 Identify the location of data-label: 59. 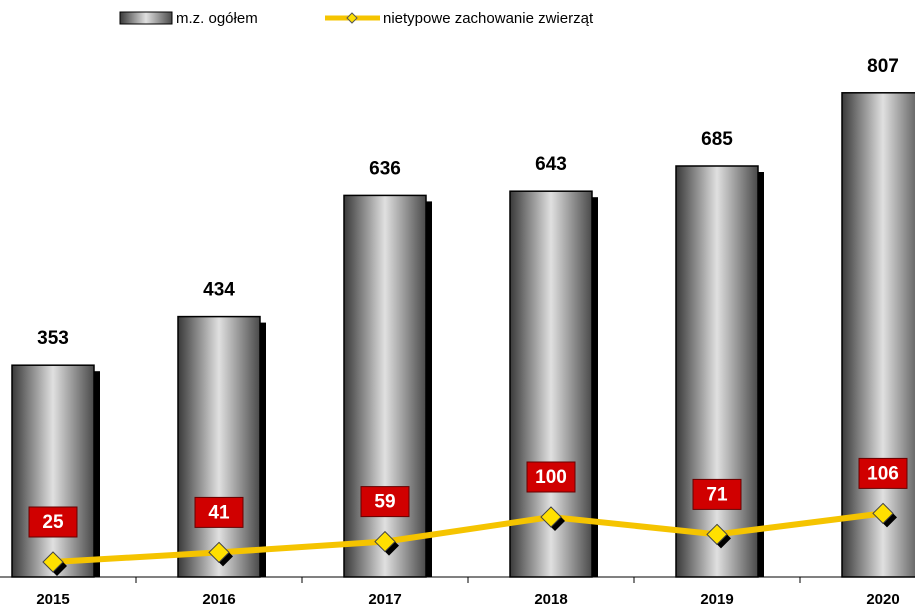
(384, 502).